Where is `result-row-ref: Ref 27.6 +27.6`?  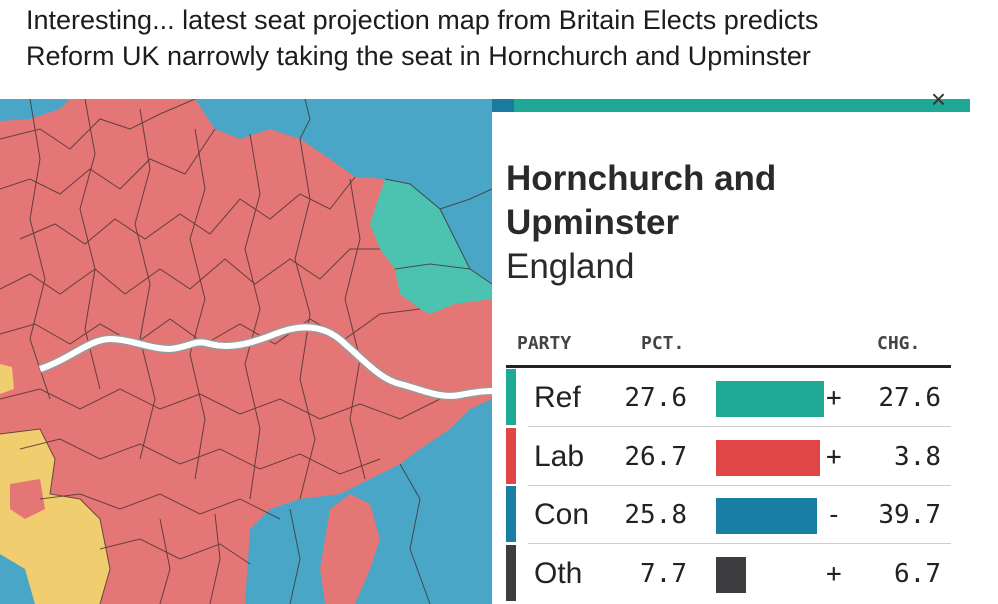
result-row-ref: Ref 27.6 +27.6 is located at coordinates (728, 398).